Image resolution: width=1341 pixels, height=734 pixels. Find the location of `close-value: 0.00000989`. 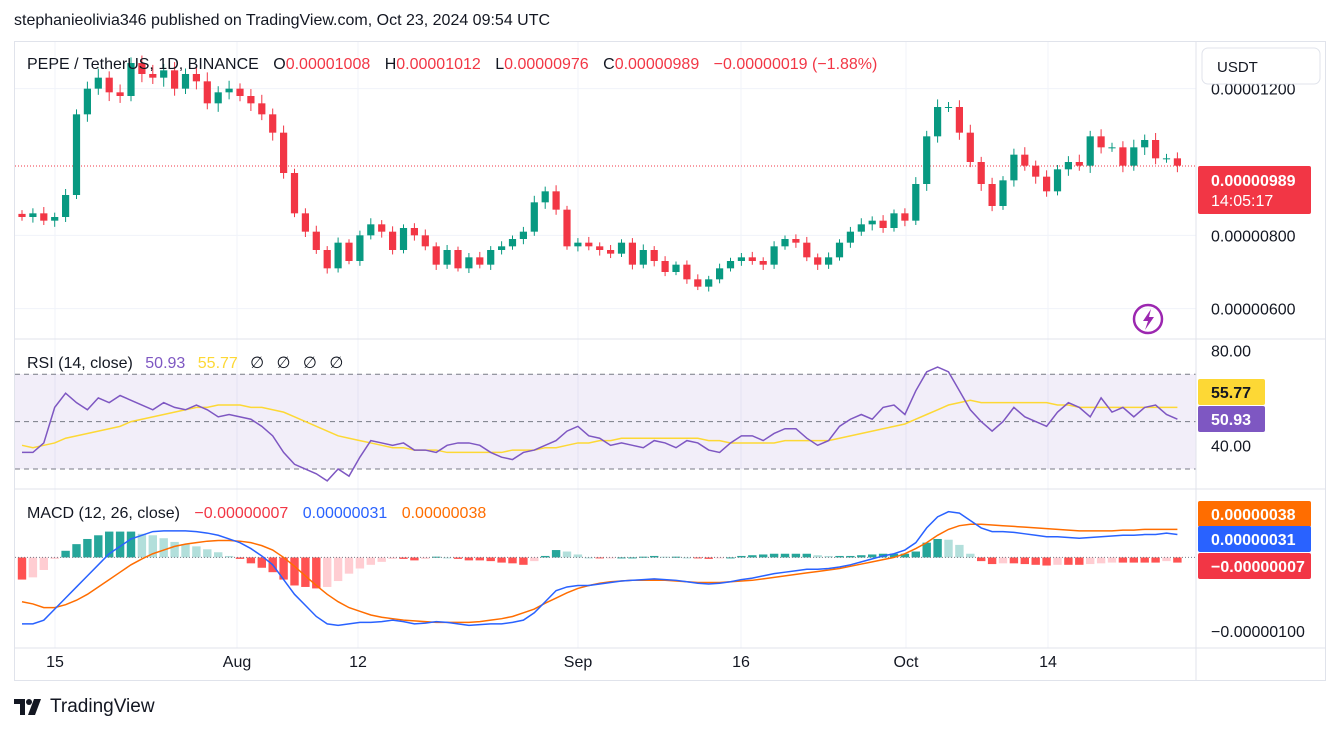

close-value: 0.00000989 is located at coordinates (657, 64).